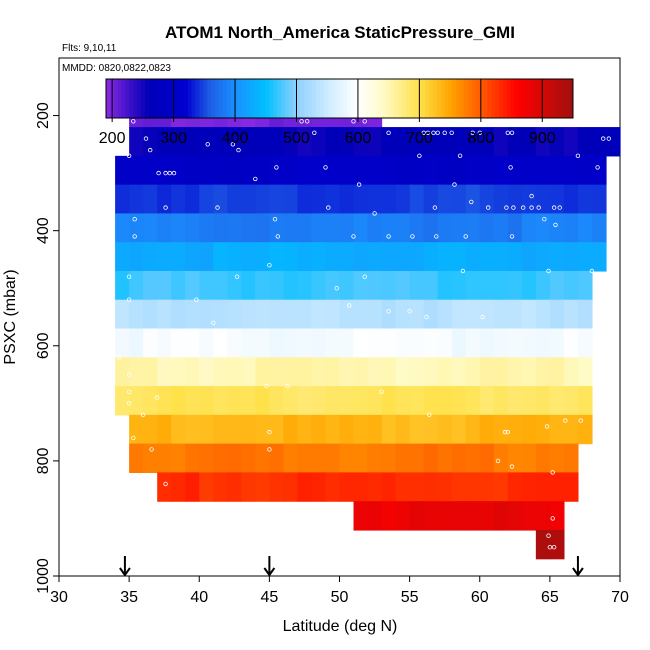 The width and height of the screenshot is (650, 650). What do you see at coordinates (480, 138) in the screenshot?
I see `colorbar-tick-label: 800` at bounding box center [480, 138].